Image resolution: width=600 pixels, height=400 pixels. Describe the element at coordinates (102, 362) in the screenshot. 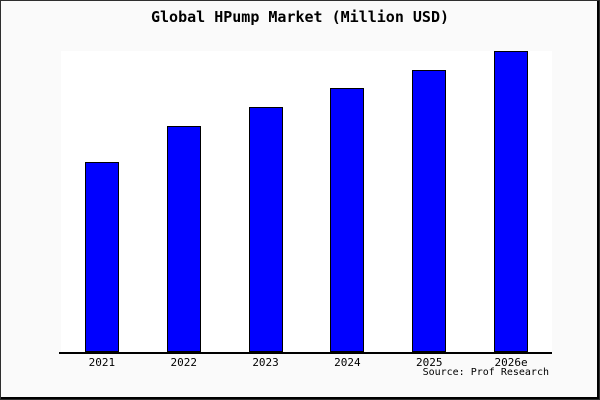

I see `x-tick-label-2021: 2021` at that location.